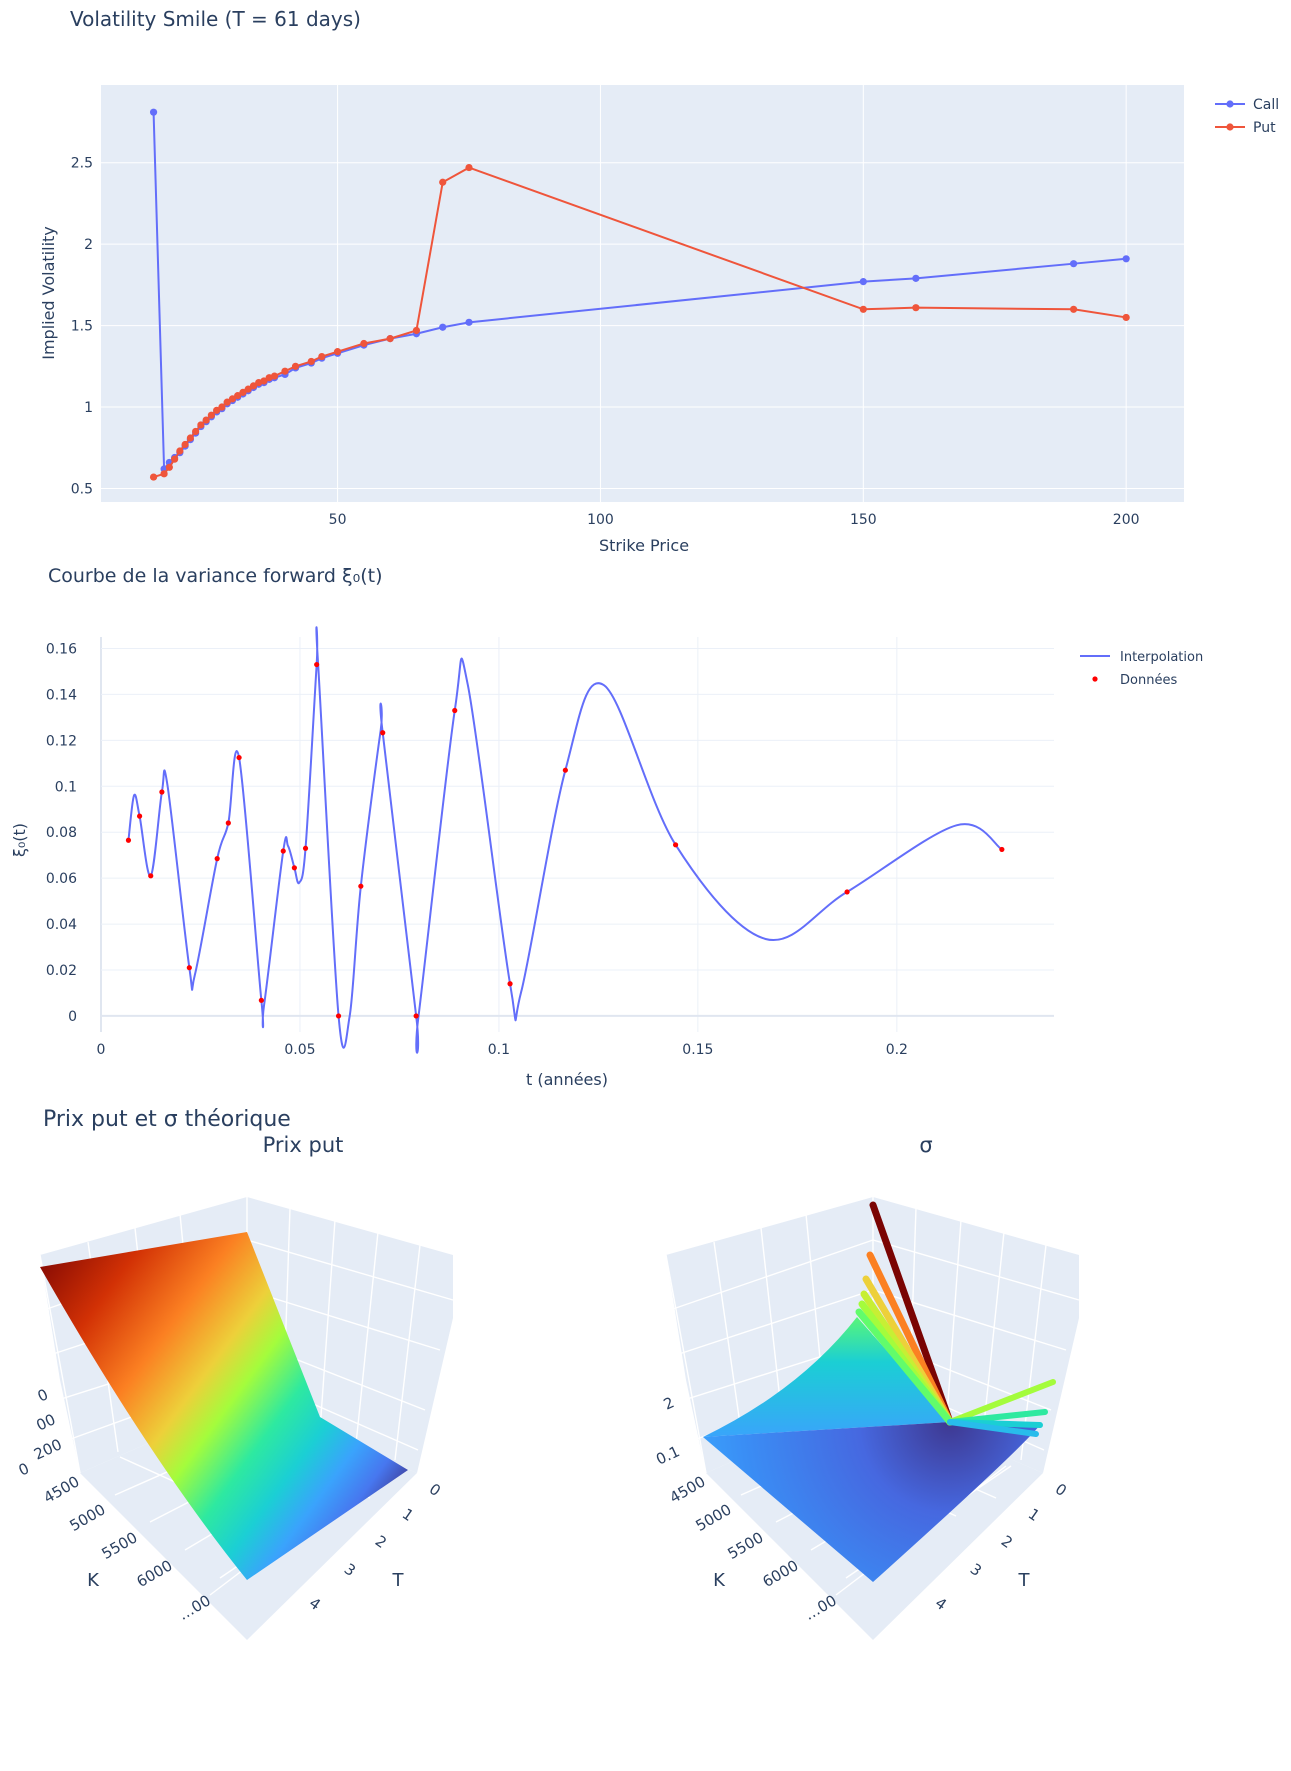 The height and width of the screenshot is (1771, 1291). What do you see at coordinates (697, 1050) in the screenshot?
I see `x-tick-label: 0.15` at bounding box center [697, 1050].